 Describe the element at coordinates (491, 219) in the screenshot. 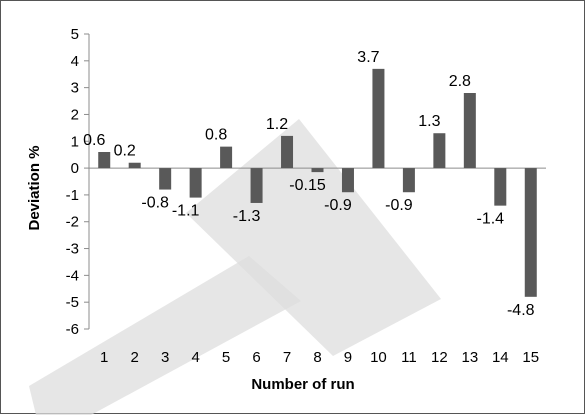

I see `data-label: -1.4` at that location.